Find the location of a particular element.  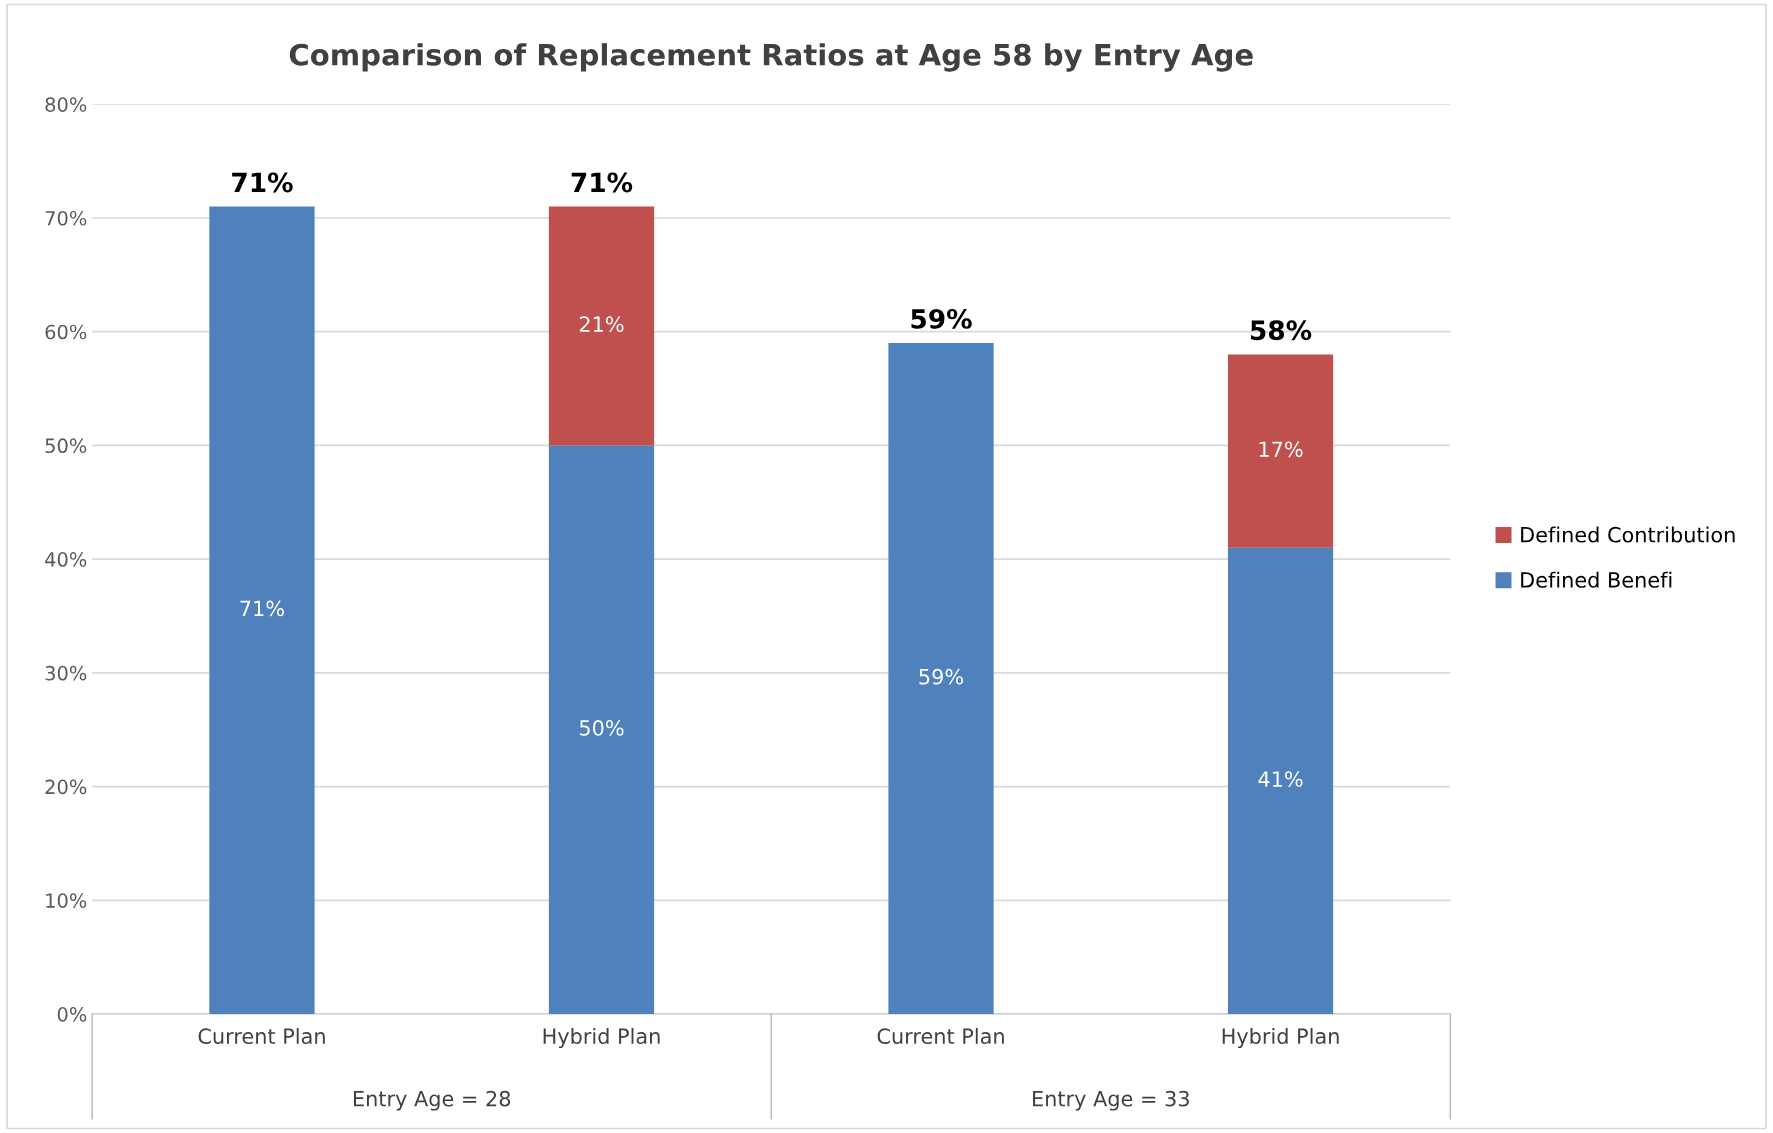

text: Entry Age = 33 is located at coordinates (1111, 1100).